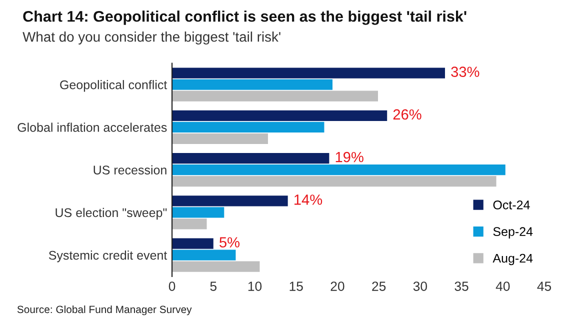 The width and height of the screenshot is (564, 333). Describe the element at coordinates (230, 242) in the screenshot. I see `data-label: 5%` at that location.